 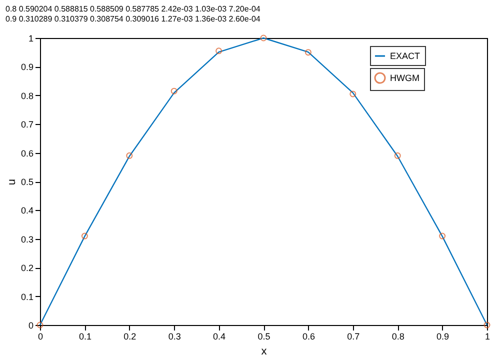 I want to click on x-tick-label: 1, so click(x=487, y=337).